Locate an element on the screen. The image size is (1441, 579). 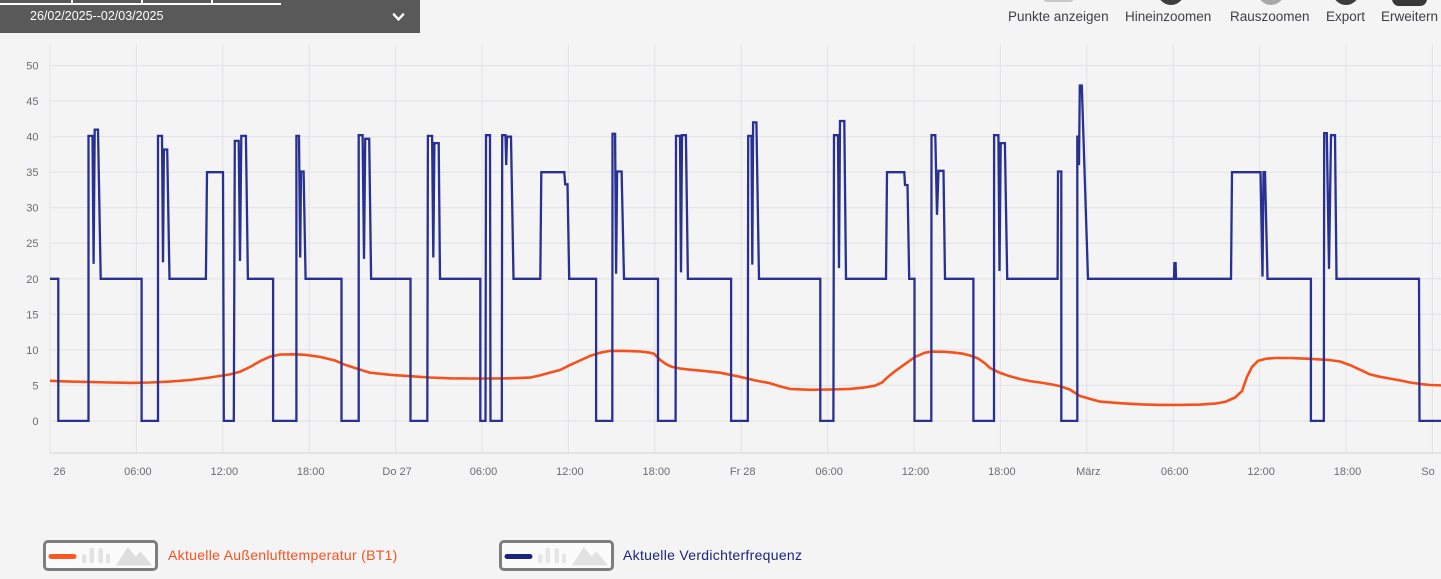
svg-text: Do 27 is located at coordinates (396, 472).